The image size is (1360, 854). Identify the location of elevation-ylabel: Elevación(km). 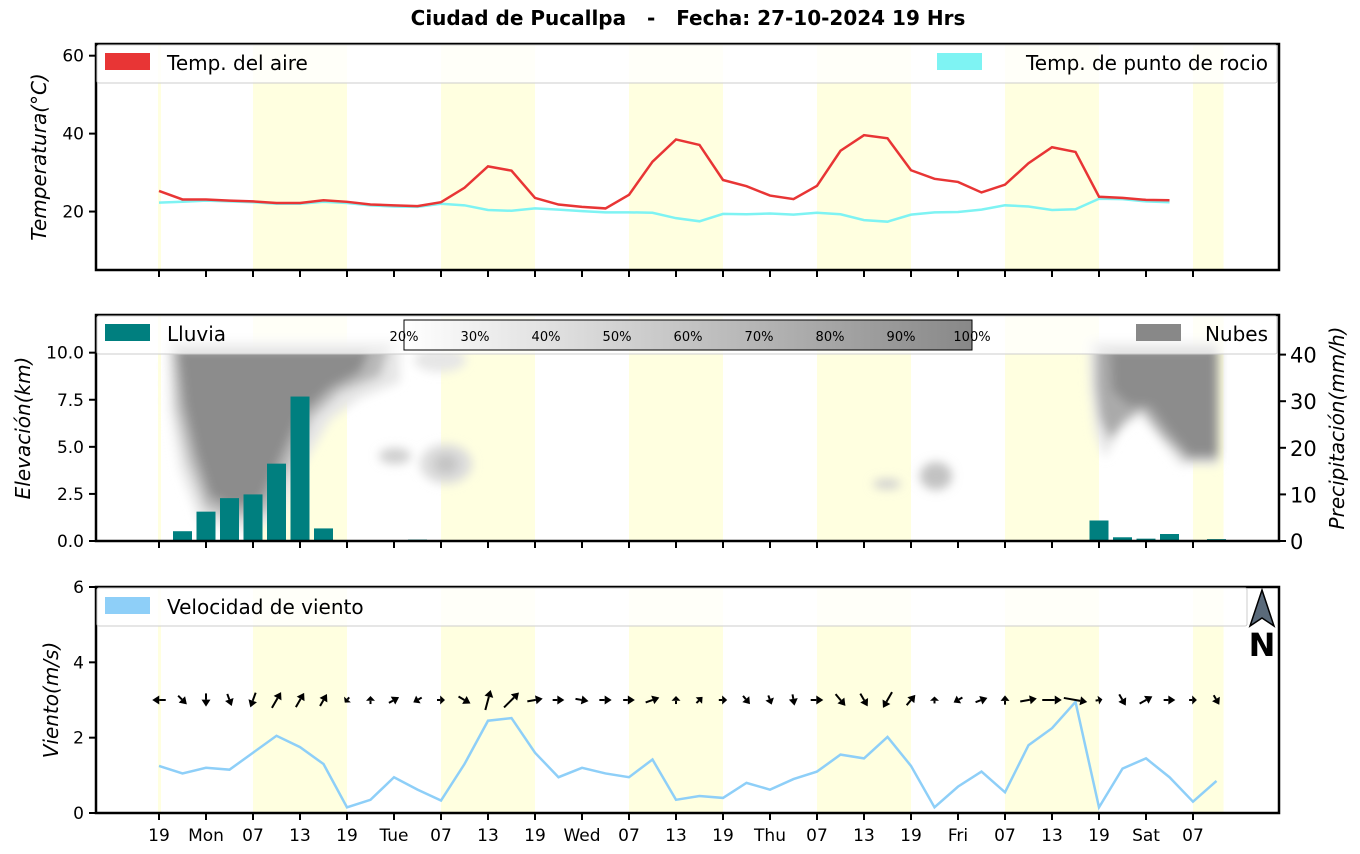
(23, 428).